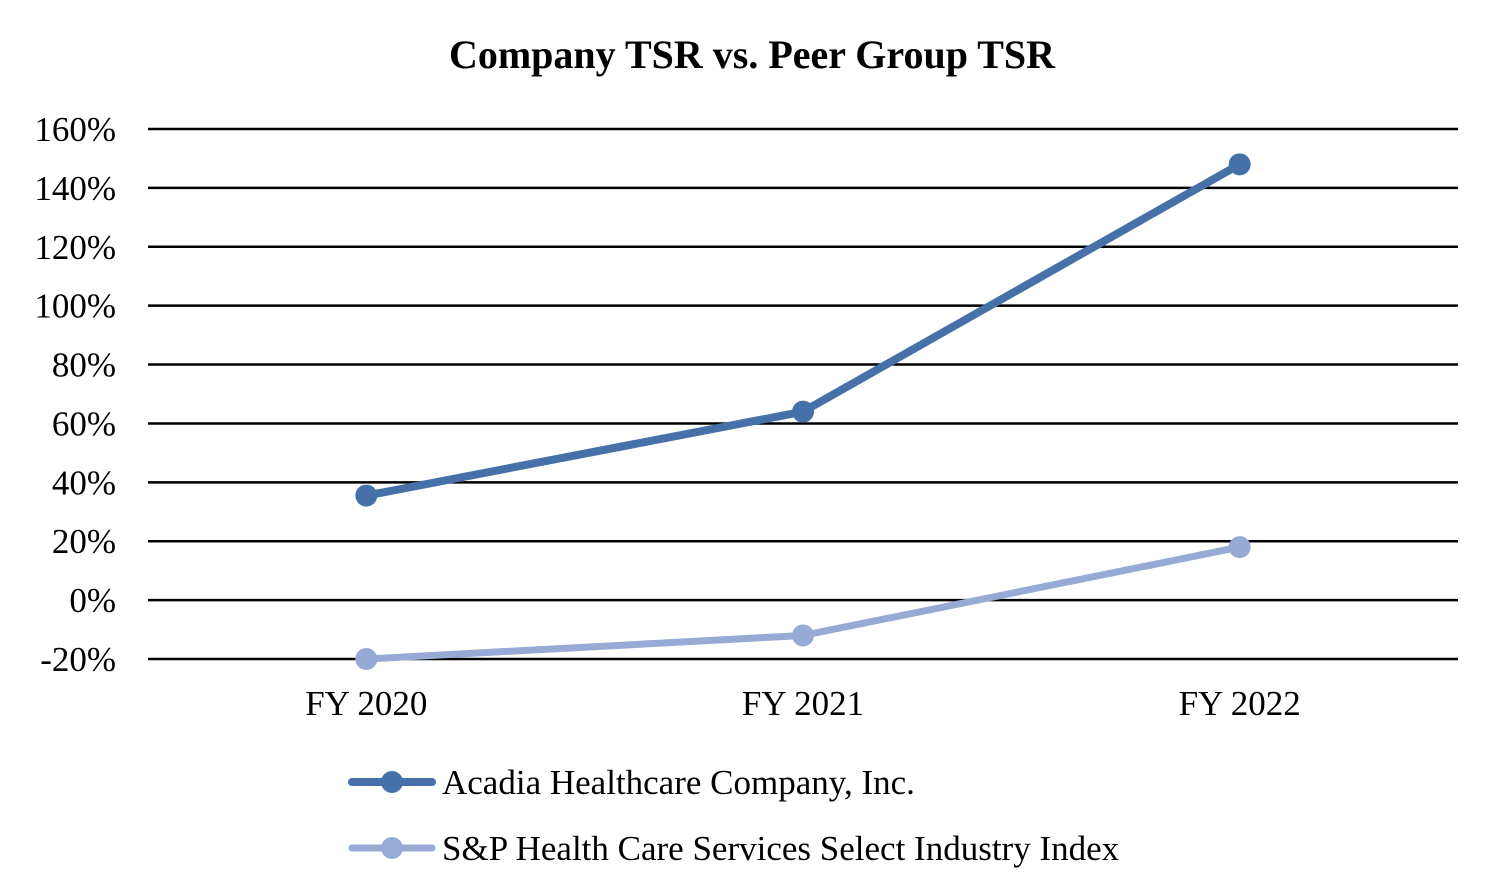 The width and height of the screenshot is (1501, 887). Describe the element at coordinates (84, 423) in the screenshot. I see `y-tick-label: 60%` at that location.